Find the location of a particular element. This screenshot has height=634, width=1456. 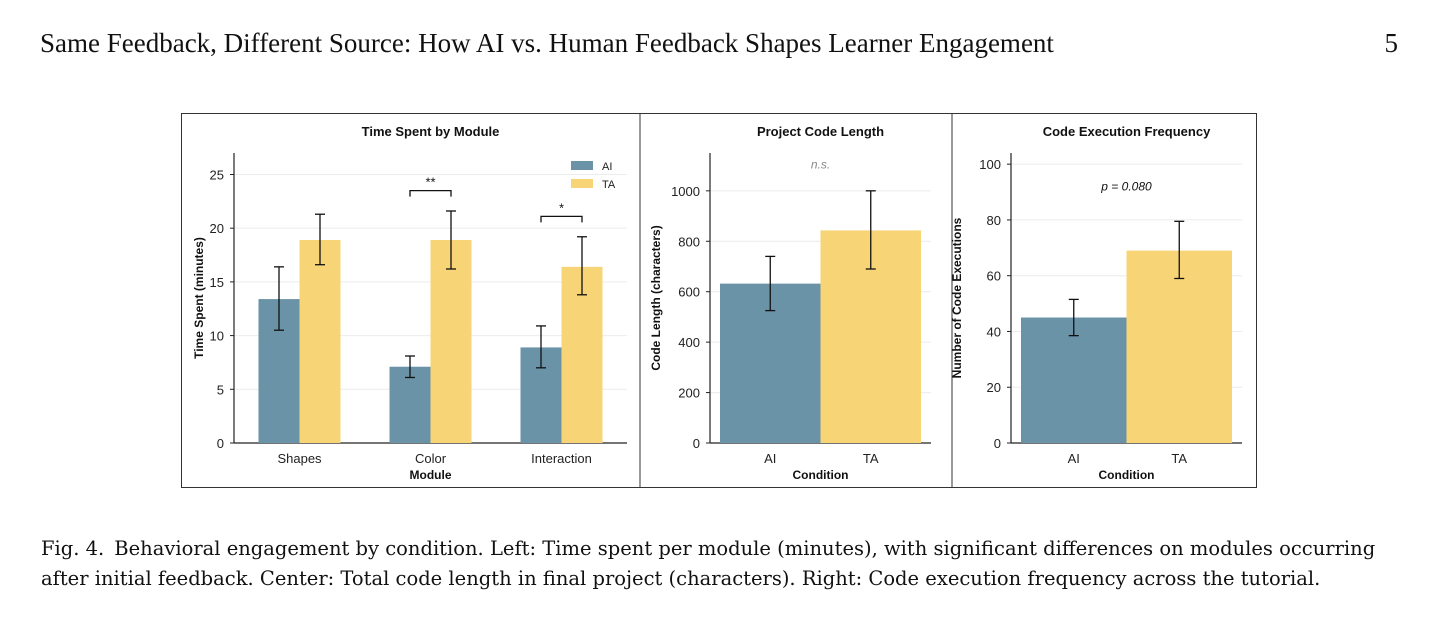

y-axis-label: Code Length (characters) is located at coordinates (656, 297).